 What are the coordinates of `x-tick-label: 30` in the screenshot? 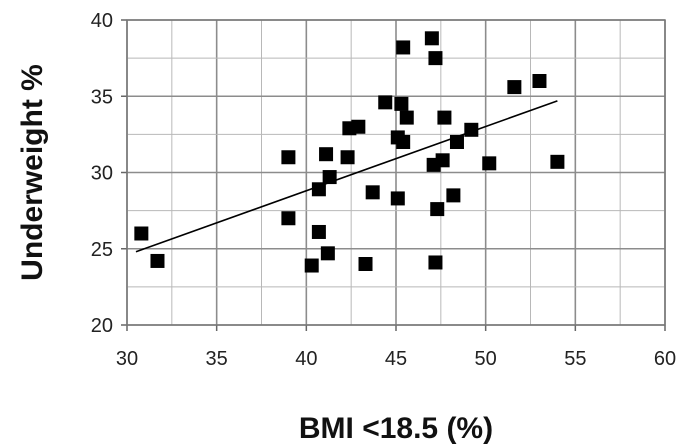 It's located at (127, 359).